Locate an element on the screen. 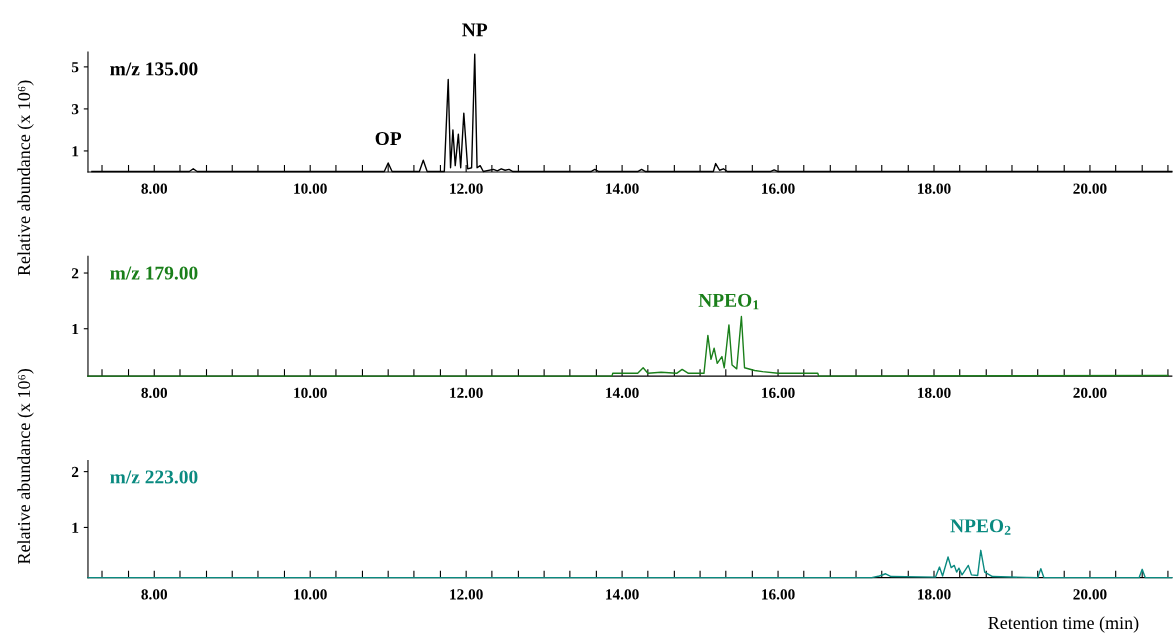  y-tick-label: 3 is located at coordinates (75, 109).